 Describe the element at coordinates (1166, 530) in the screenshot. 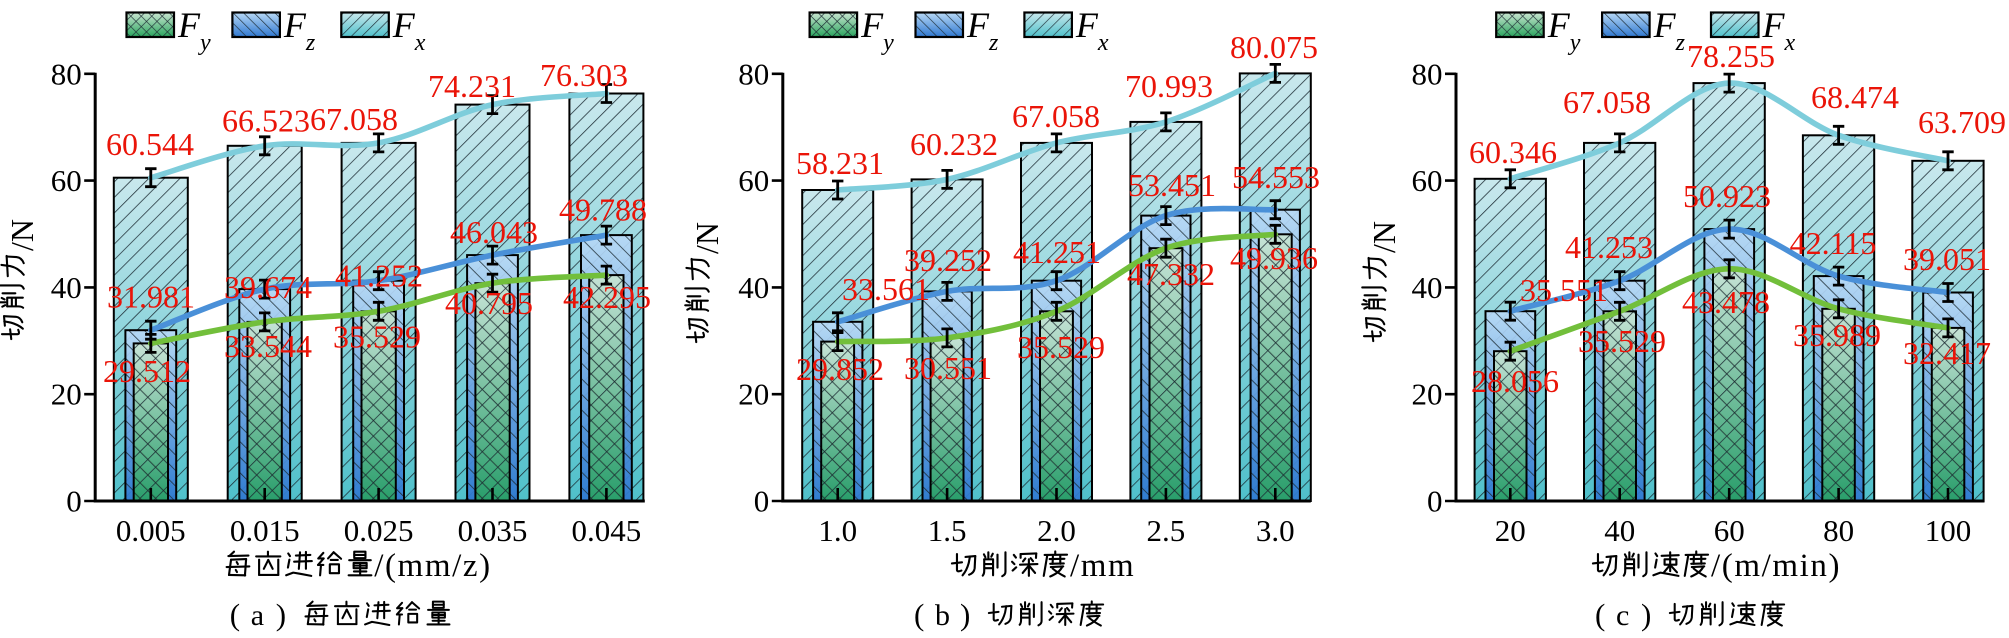

I see `svg-text: 2.5` at that location.